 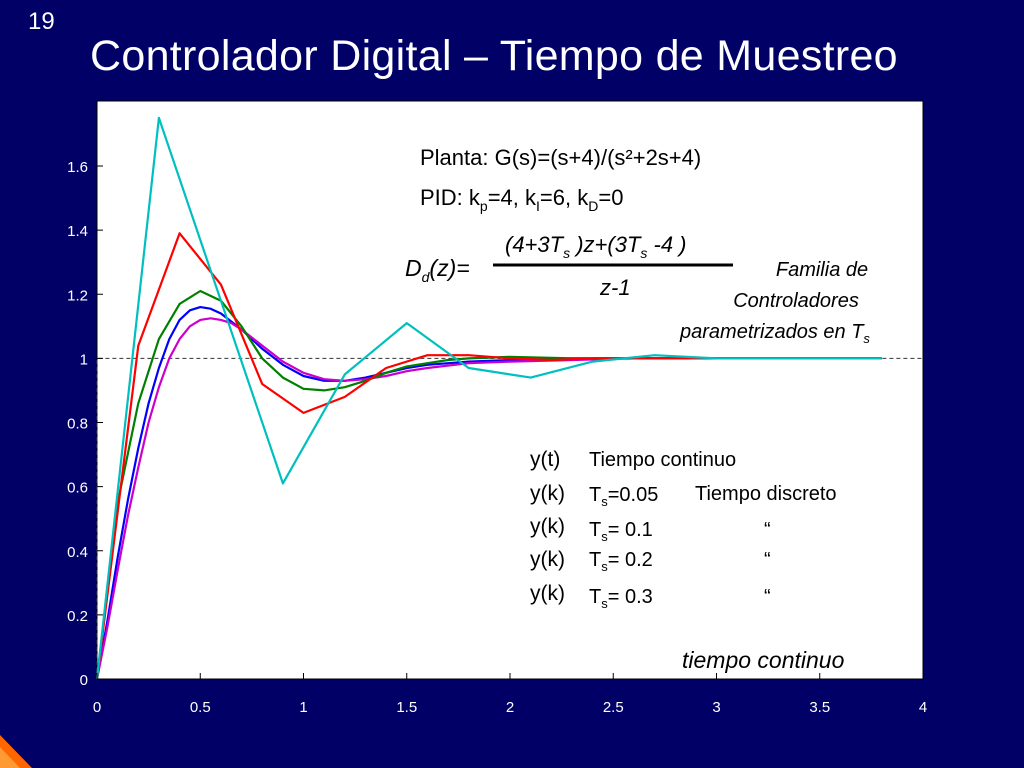 What do you see at coordinates (41, 21) in the screenshot?
I see `slide-number: 19` at bounding box center [41, 21].